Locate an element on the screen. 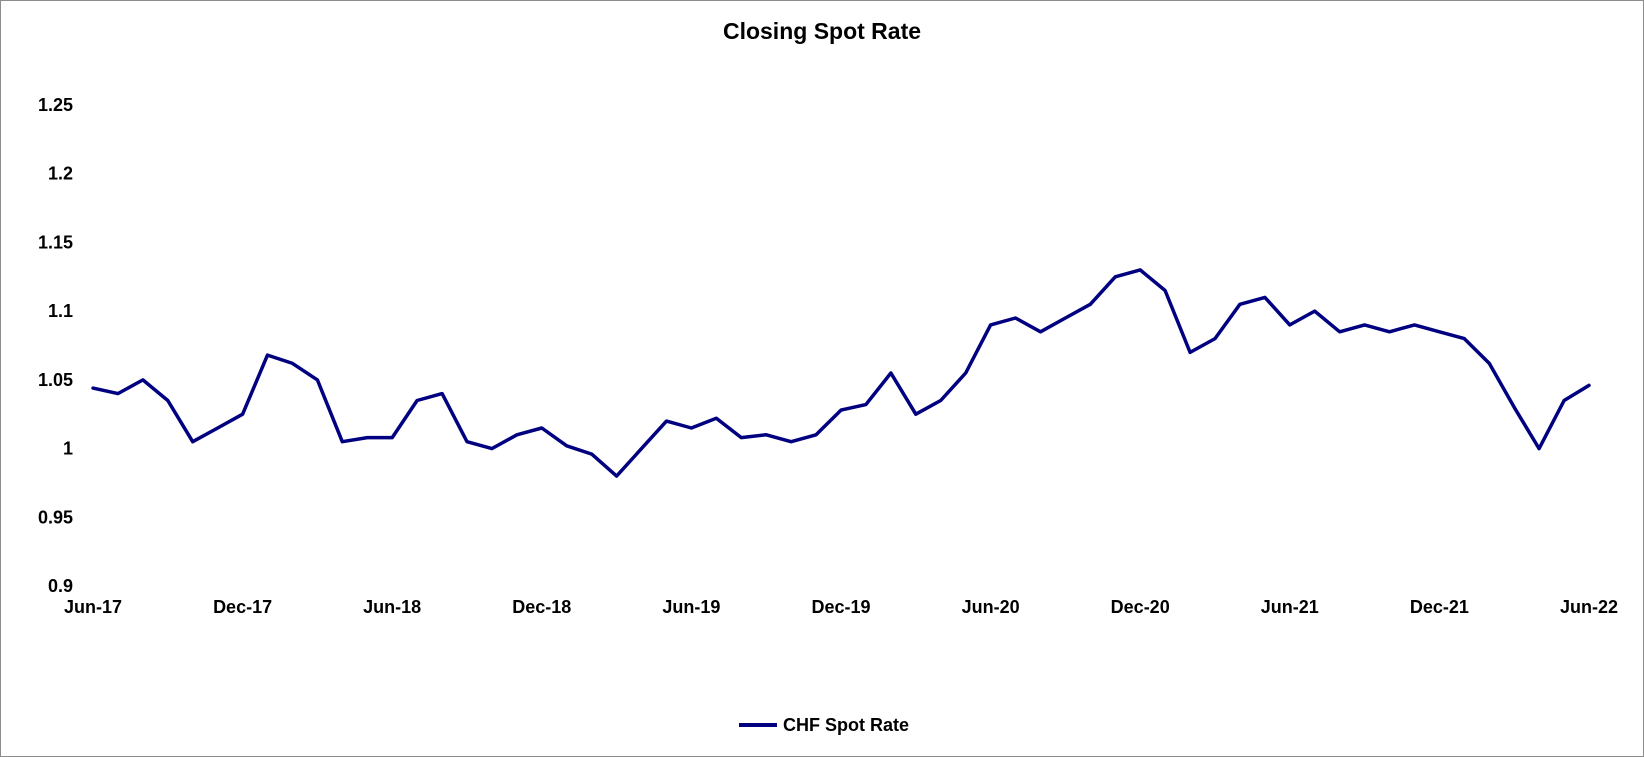  x-tick-label: Jun-18 is located at coordinates (392, 607).